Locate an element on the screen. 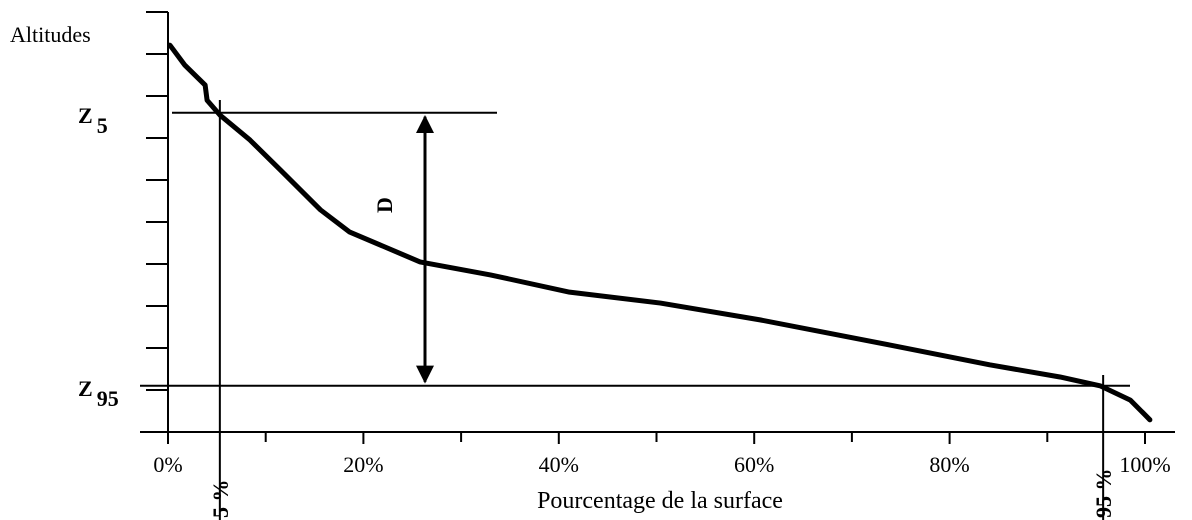 The width and height of the screenshot is (1192, 520). reference-label: Z 95 is located at coordinates (98, 393).